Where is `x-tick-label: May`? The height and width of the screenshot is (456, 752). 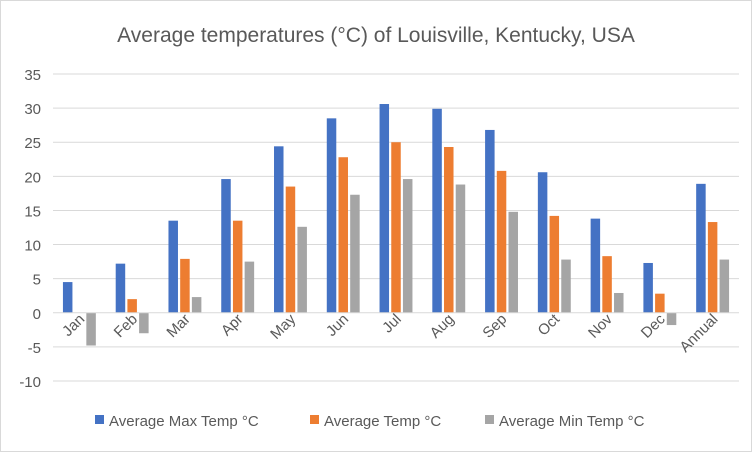 x-tick-label: May is located at coordinates (283, 326).